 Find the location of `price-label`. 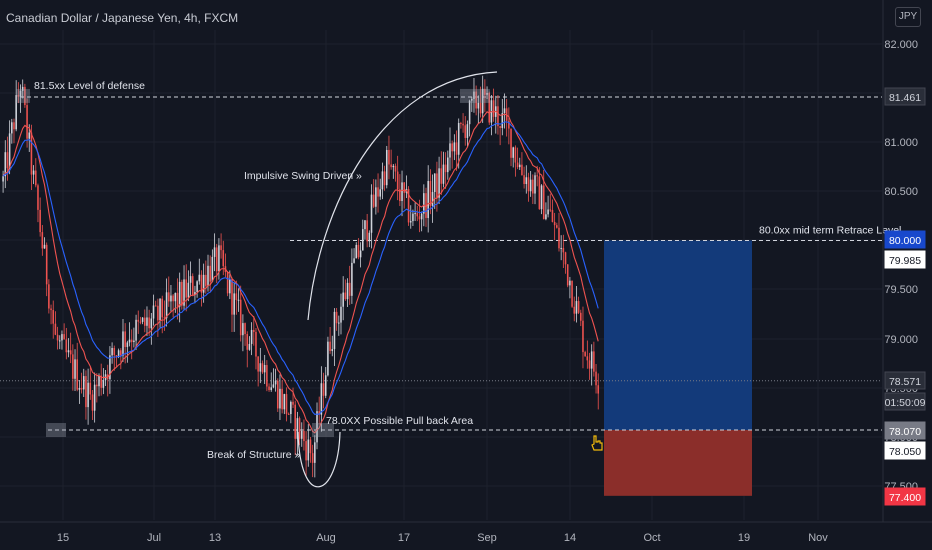

price-label is located at coordinates (905, 496).